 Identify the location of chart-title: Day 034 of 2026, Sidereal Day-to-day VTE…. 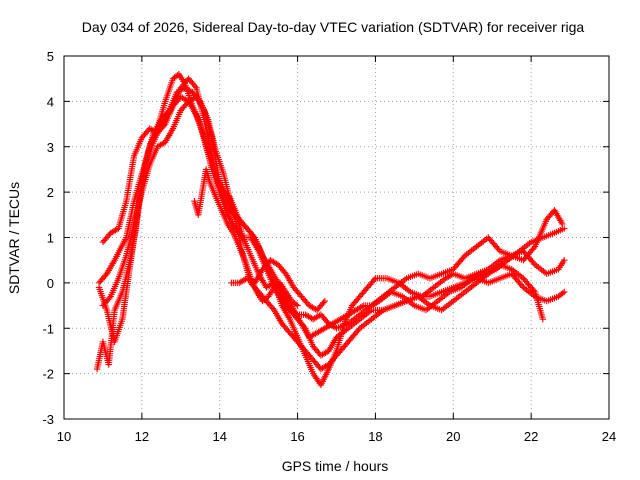
(333, 27).